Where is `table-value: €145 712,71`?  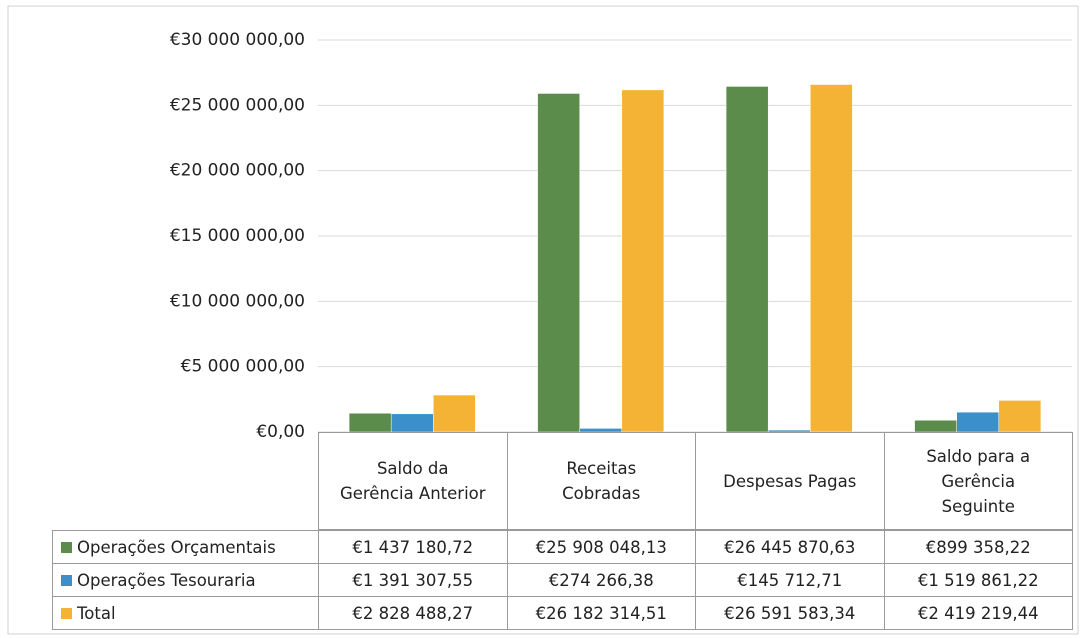 table-value: €145 712,71 is located at coordinates (790, 580).